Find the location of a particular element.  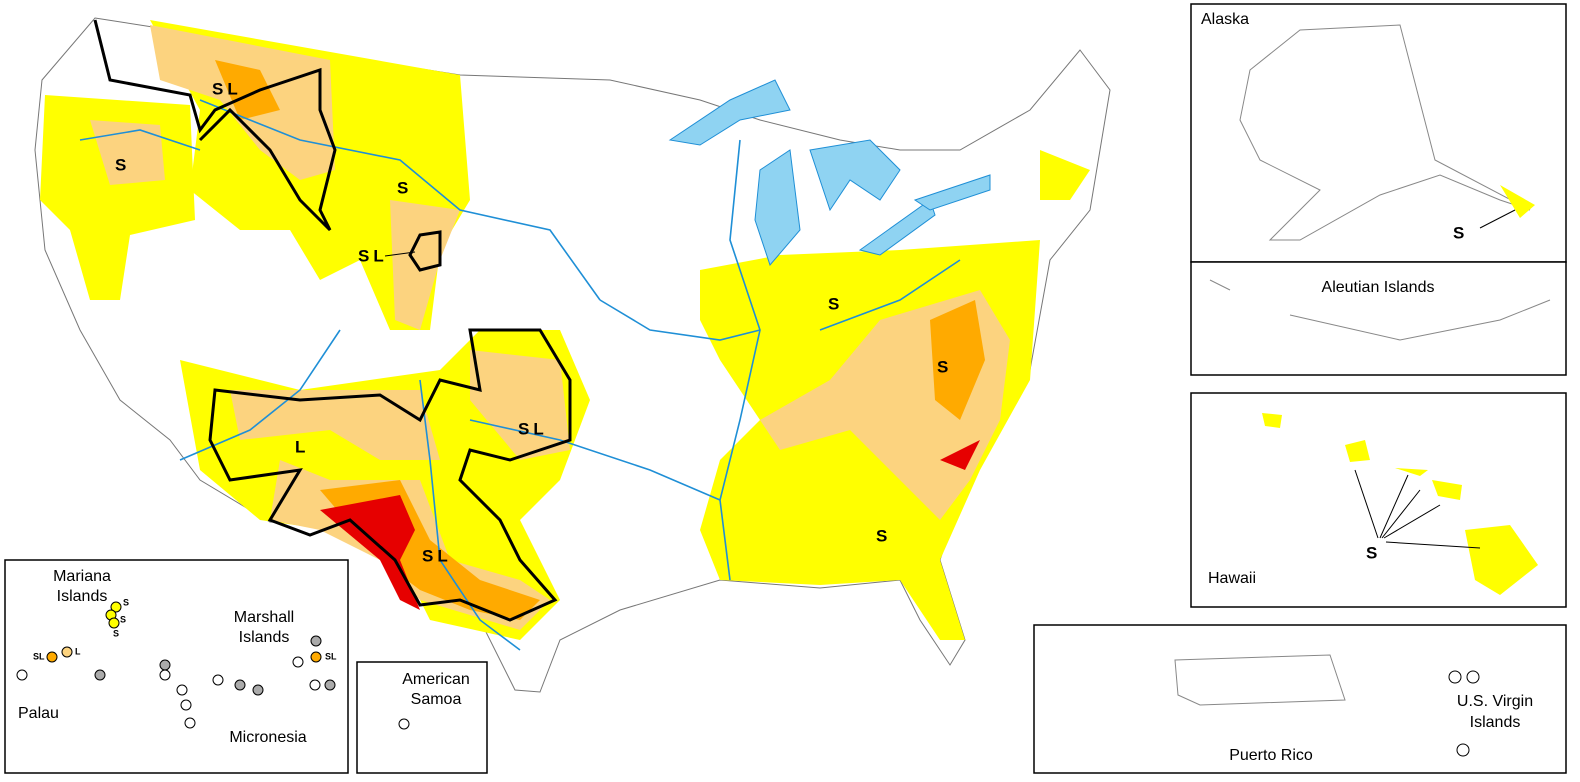

impact-labels-text: L is located at coordinates (302, 446).